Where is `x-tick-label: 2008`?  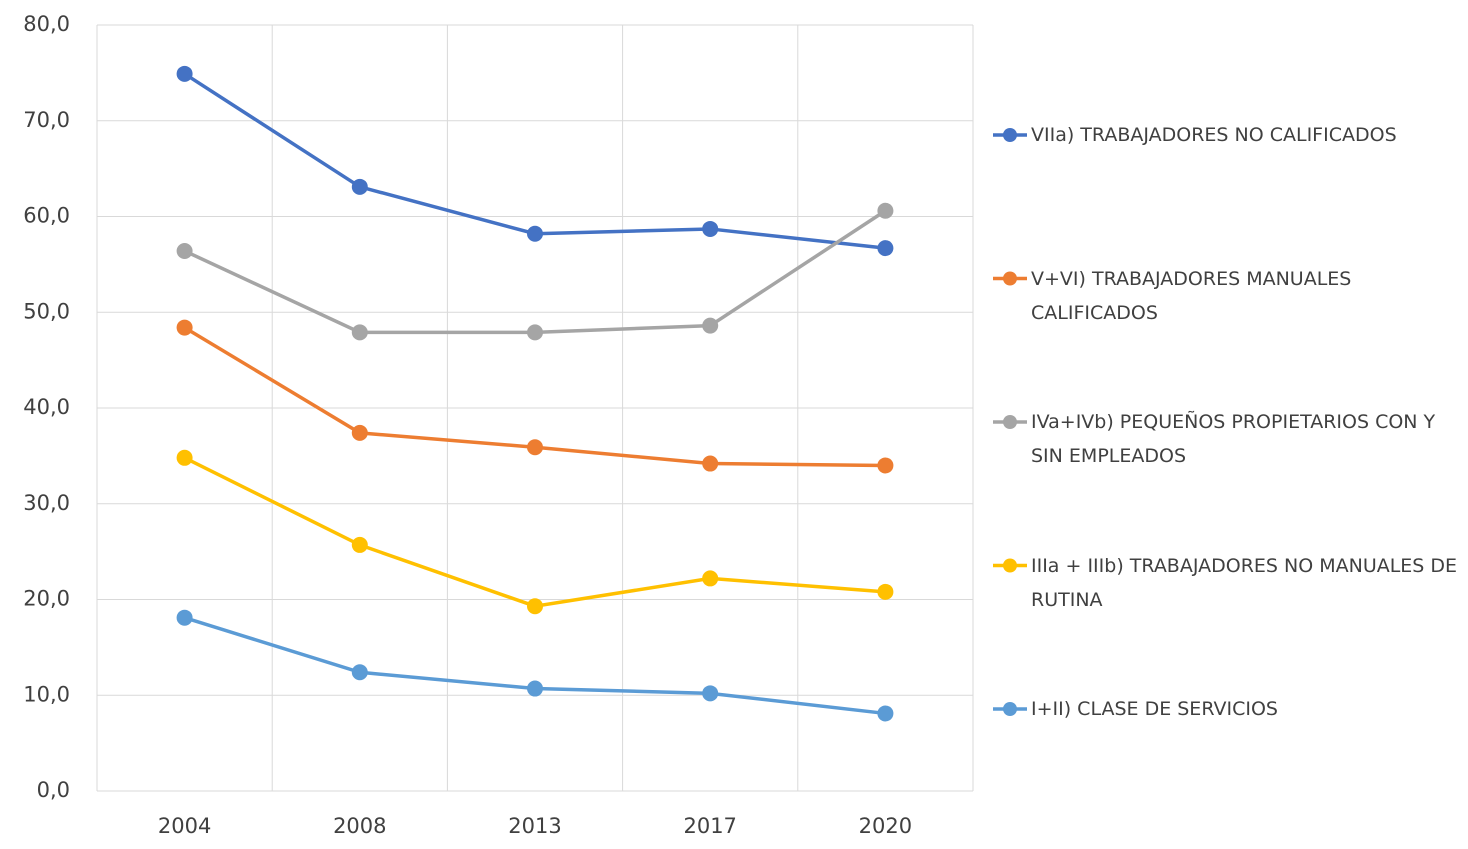 x-tick-label: 2008 is located at coordinates (359, 826).